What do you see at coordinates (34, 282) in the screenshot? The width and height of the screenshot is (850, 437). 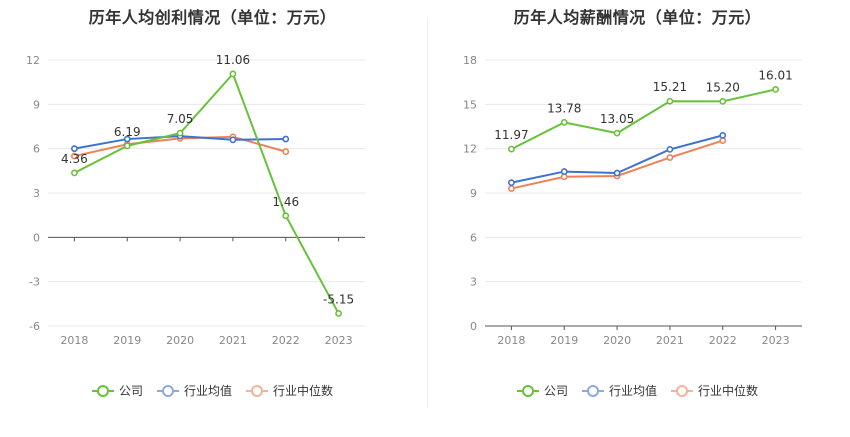 I see `y-tick-label: -3` at bounding box center [34, 282].